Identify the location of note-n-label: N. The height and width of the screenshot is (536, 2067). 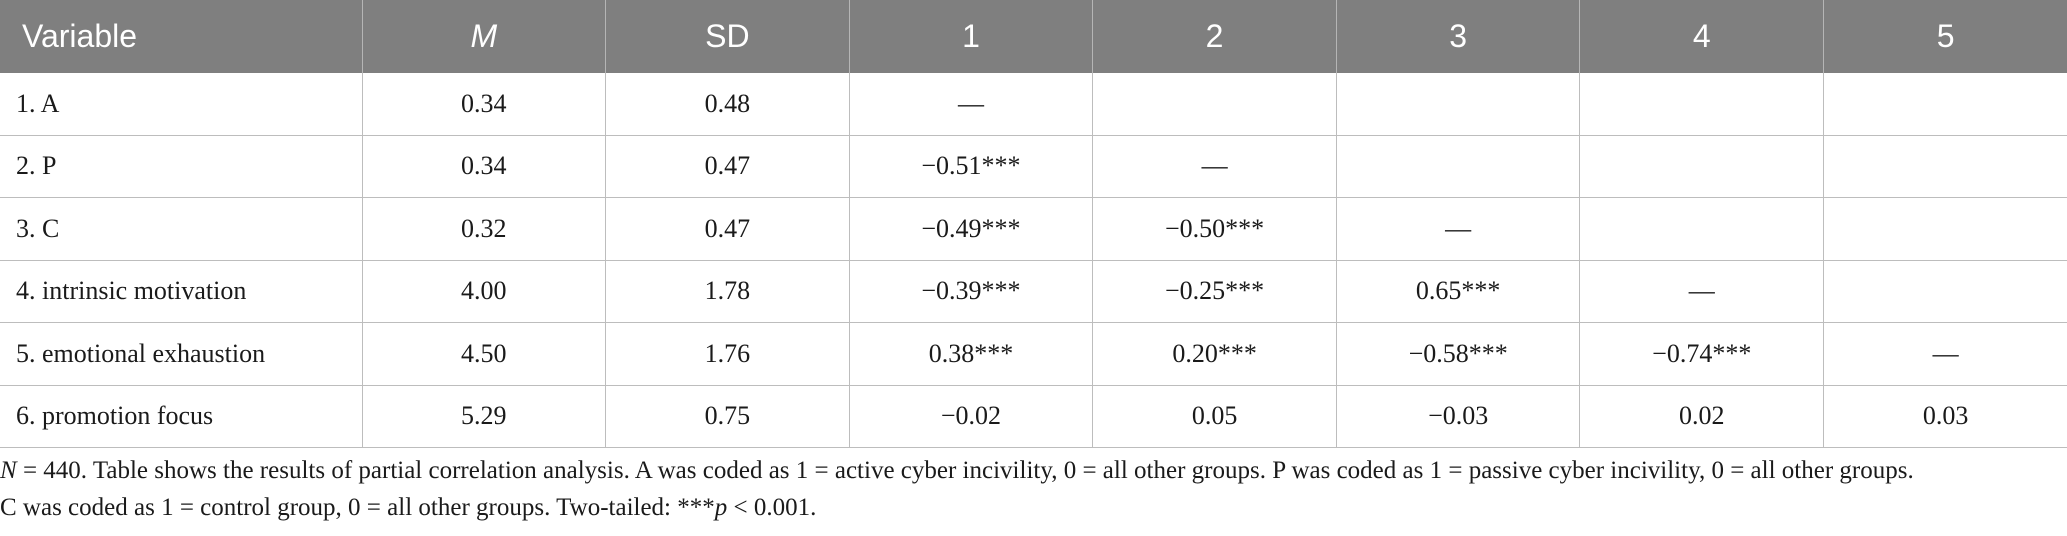
(8, 470).